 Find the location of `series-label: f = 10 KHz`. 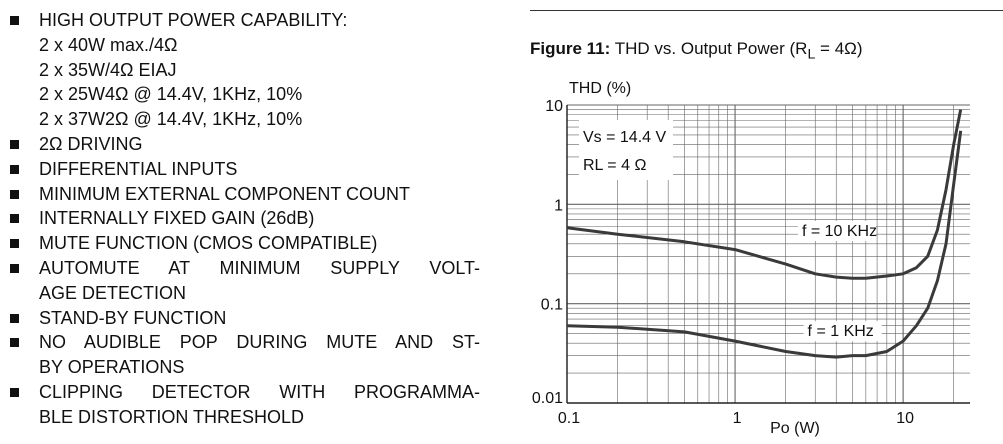

series-label: f = 10 KHz is located at coordinates (839, 231).